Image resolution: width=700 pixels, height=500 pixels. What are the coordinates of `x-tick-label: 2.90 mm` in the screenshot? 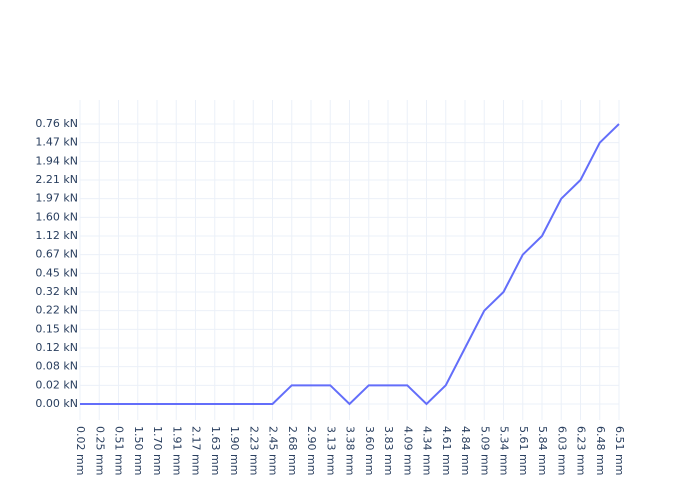 It's located at (311, 450).